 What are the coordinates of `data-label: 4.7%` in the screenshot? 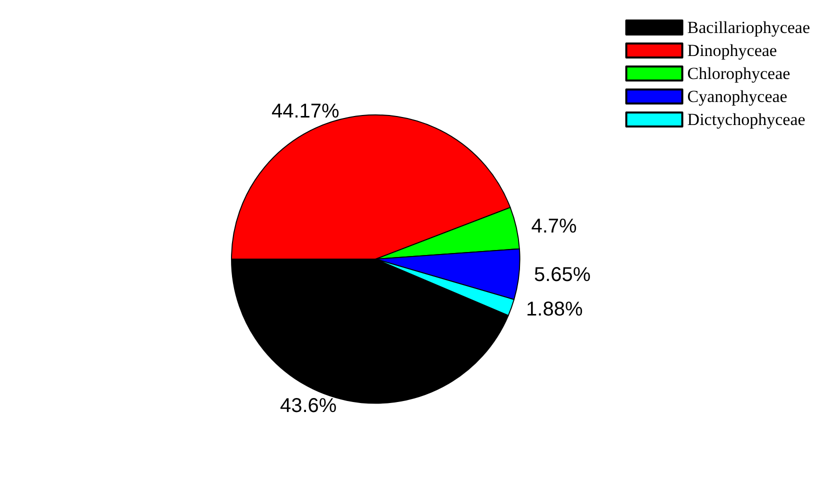 It's located at (554, 227).